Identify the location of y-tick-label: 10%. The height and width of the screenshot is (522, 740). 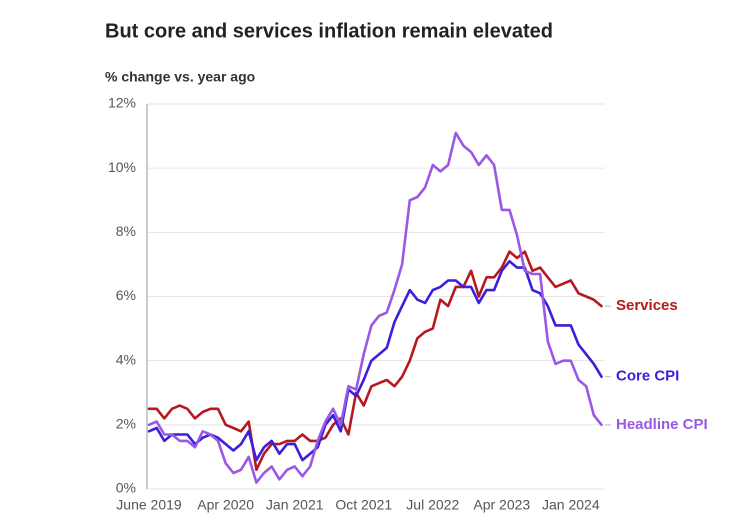
(122, 167).